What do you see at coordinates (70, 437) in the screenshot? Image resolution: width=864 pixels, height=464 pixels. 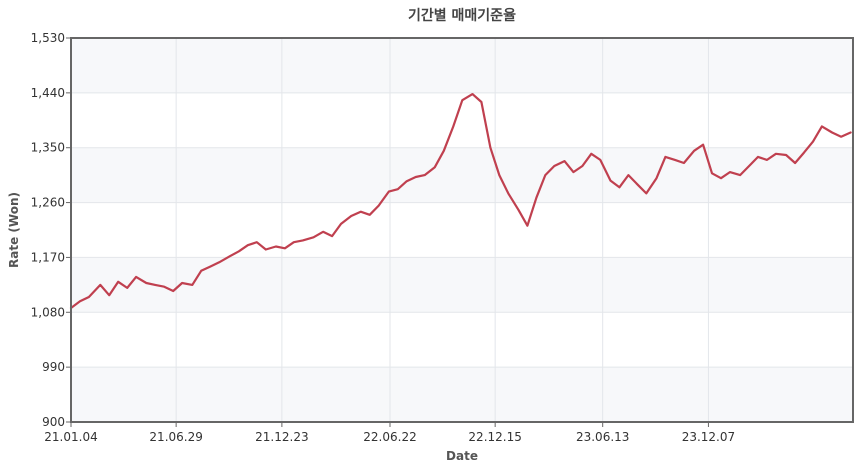 I see `x-tick-label: 21.01.04` at bounding box center [70, 437].